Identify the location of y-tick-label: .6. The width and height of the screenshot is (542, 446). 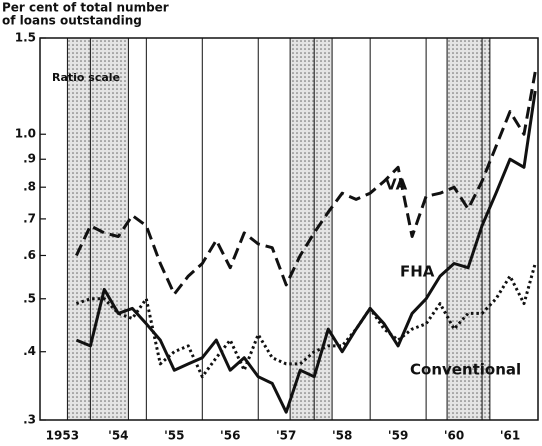
(29, 255).